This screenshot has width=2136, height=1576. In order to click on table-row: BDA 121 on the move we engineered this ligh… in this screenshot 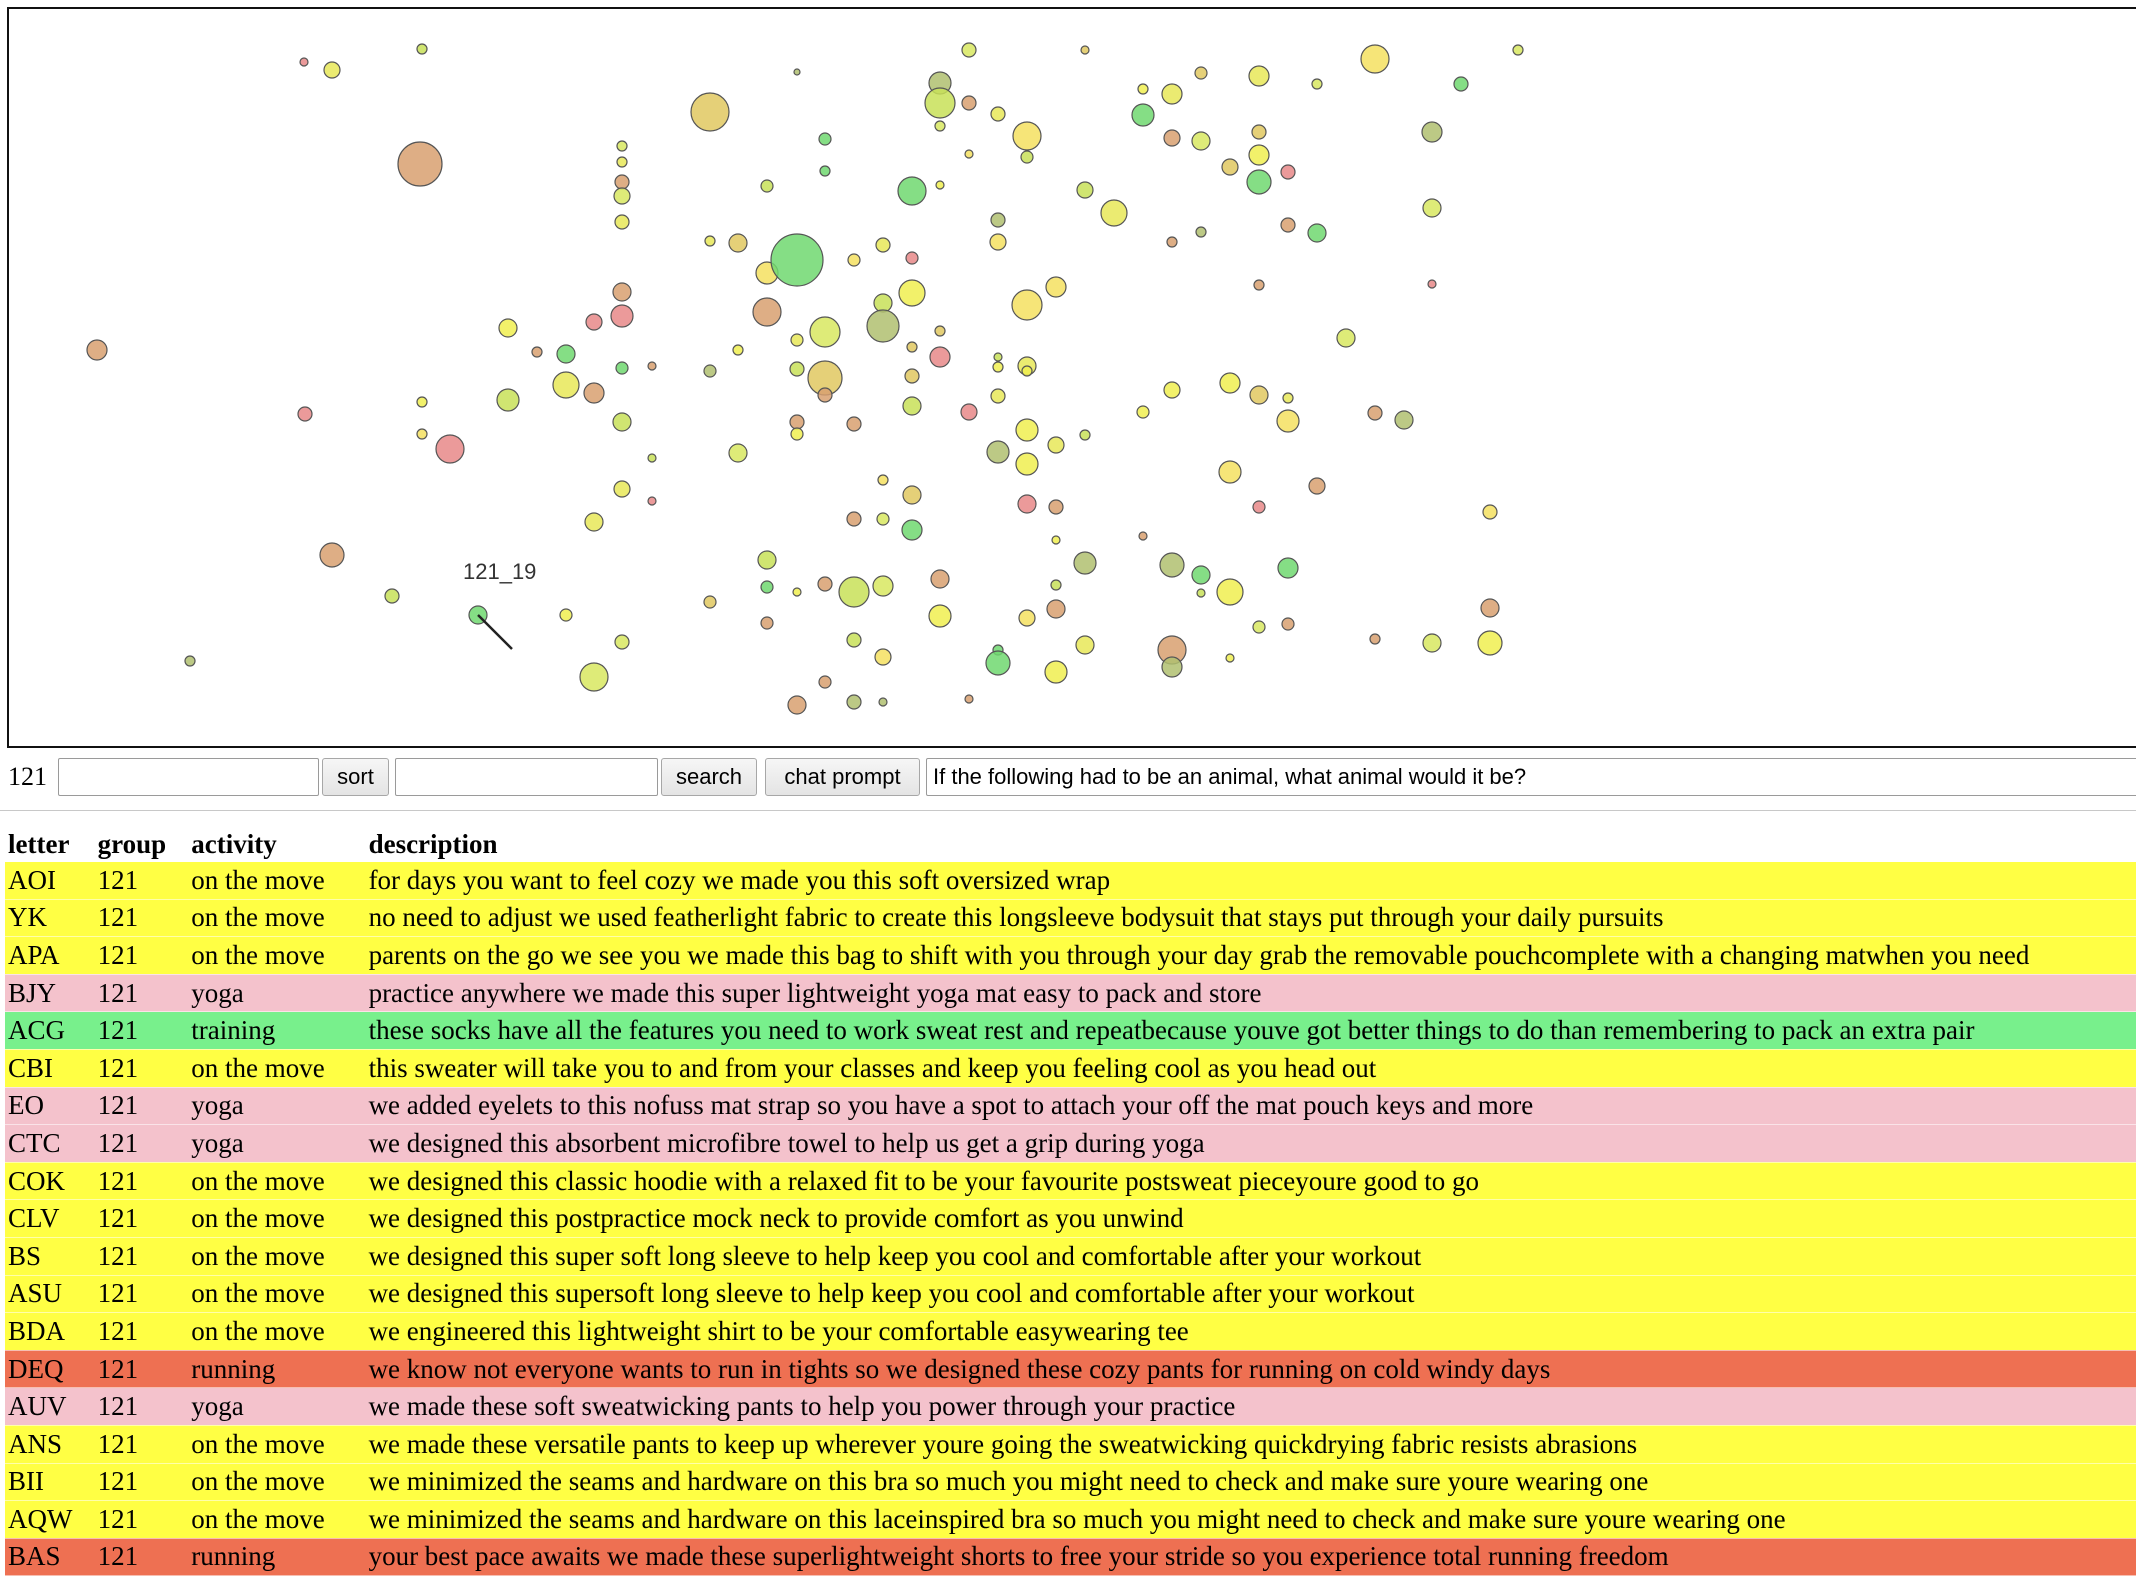, I will do `click(1070, 1331)`.